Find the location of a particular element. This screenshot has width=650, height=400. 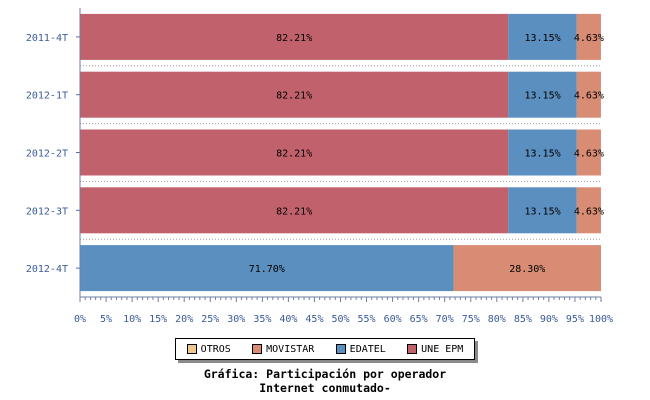

x-tick-label: 5% is located at coordinates (106, 319).